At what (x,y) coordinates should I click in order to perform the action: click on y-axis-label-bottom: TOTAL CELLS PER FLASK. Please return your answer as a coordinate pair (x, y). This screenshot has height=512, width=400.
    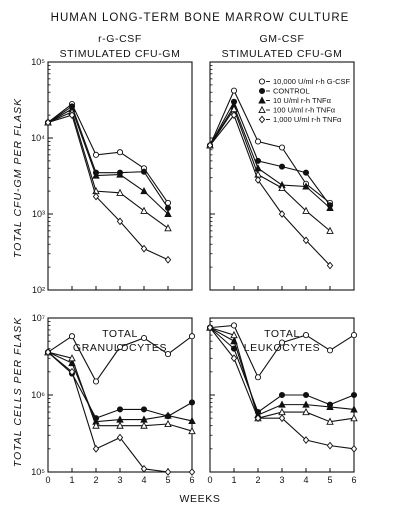
    Looking at the image, I should click on (18, 392).